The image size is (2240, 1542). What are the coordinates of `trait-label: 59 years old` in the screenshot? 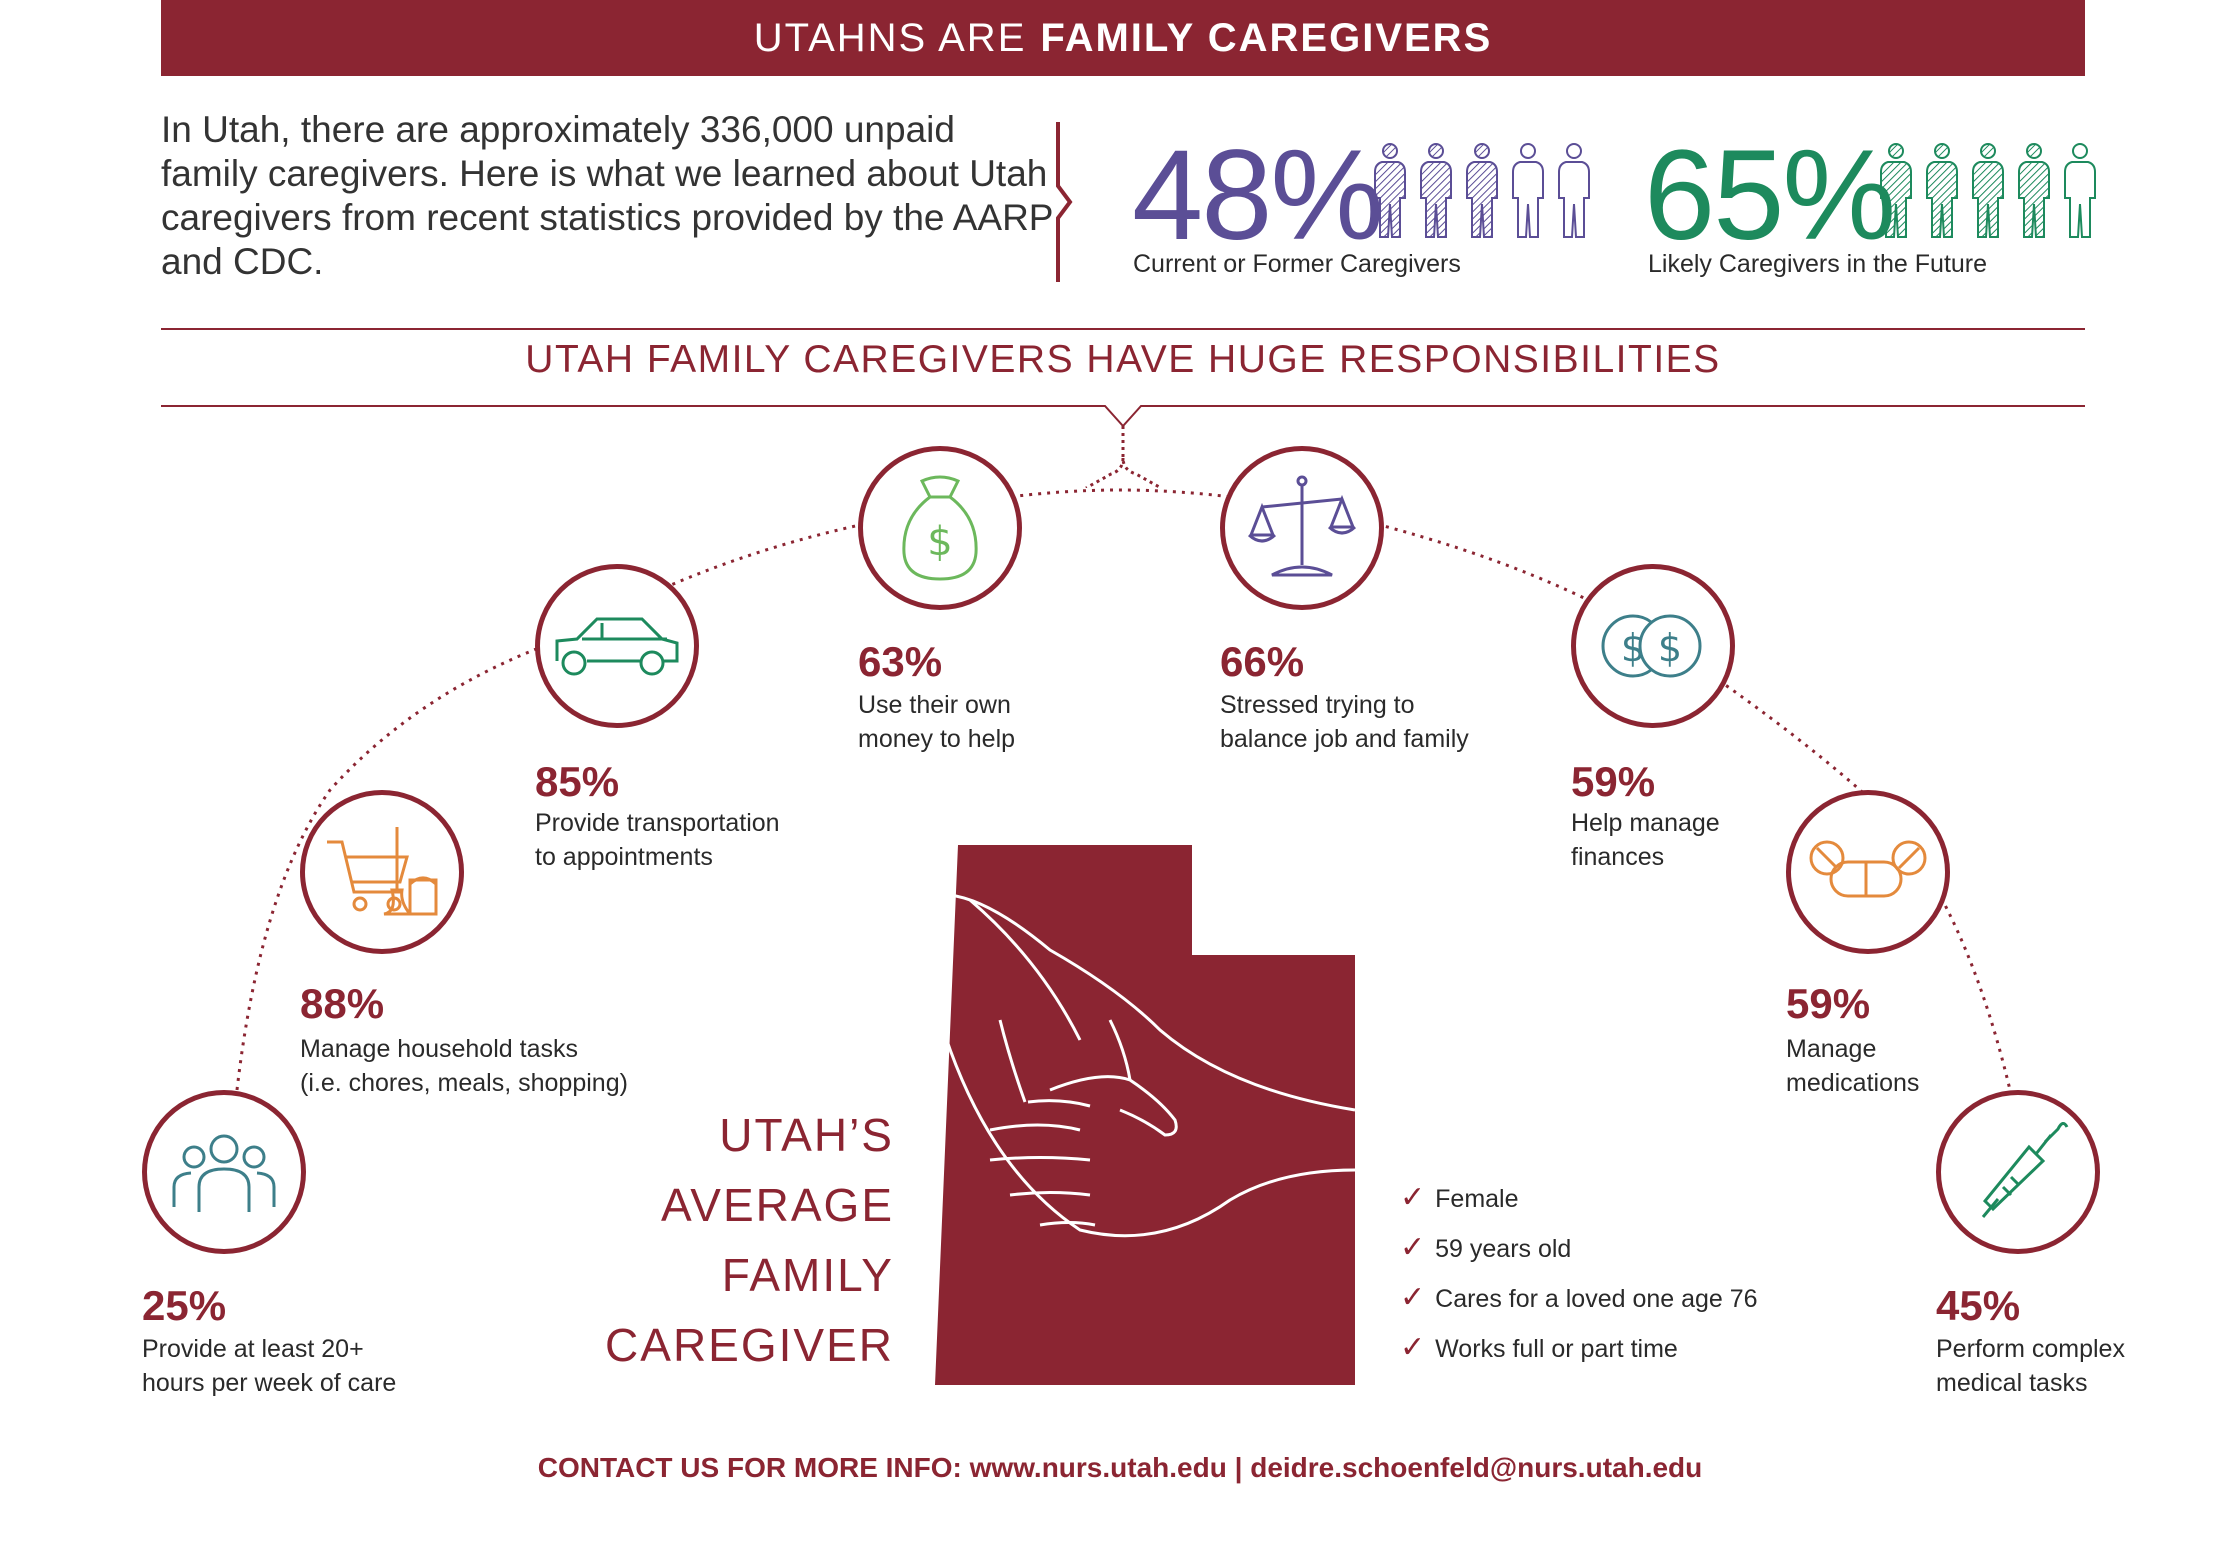 It's located at (1503, 1249).